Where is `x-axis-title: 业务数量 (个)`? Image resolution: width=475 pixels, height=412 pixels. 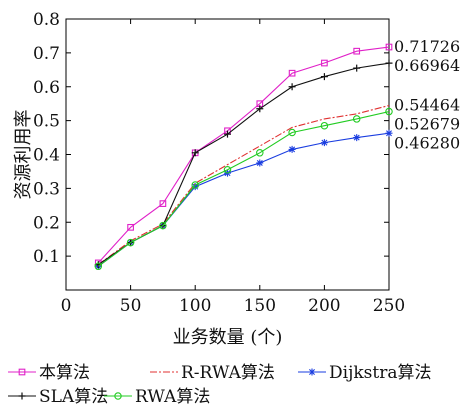
x-axis-title: 业务数量 (个) is located at coordinates (228, 337).